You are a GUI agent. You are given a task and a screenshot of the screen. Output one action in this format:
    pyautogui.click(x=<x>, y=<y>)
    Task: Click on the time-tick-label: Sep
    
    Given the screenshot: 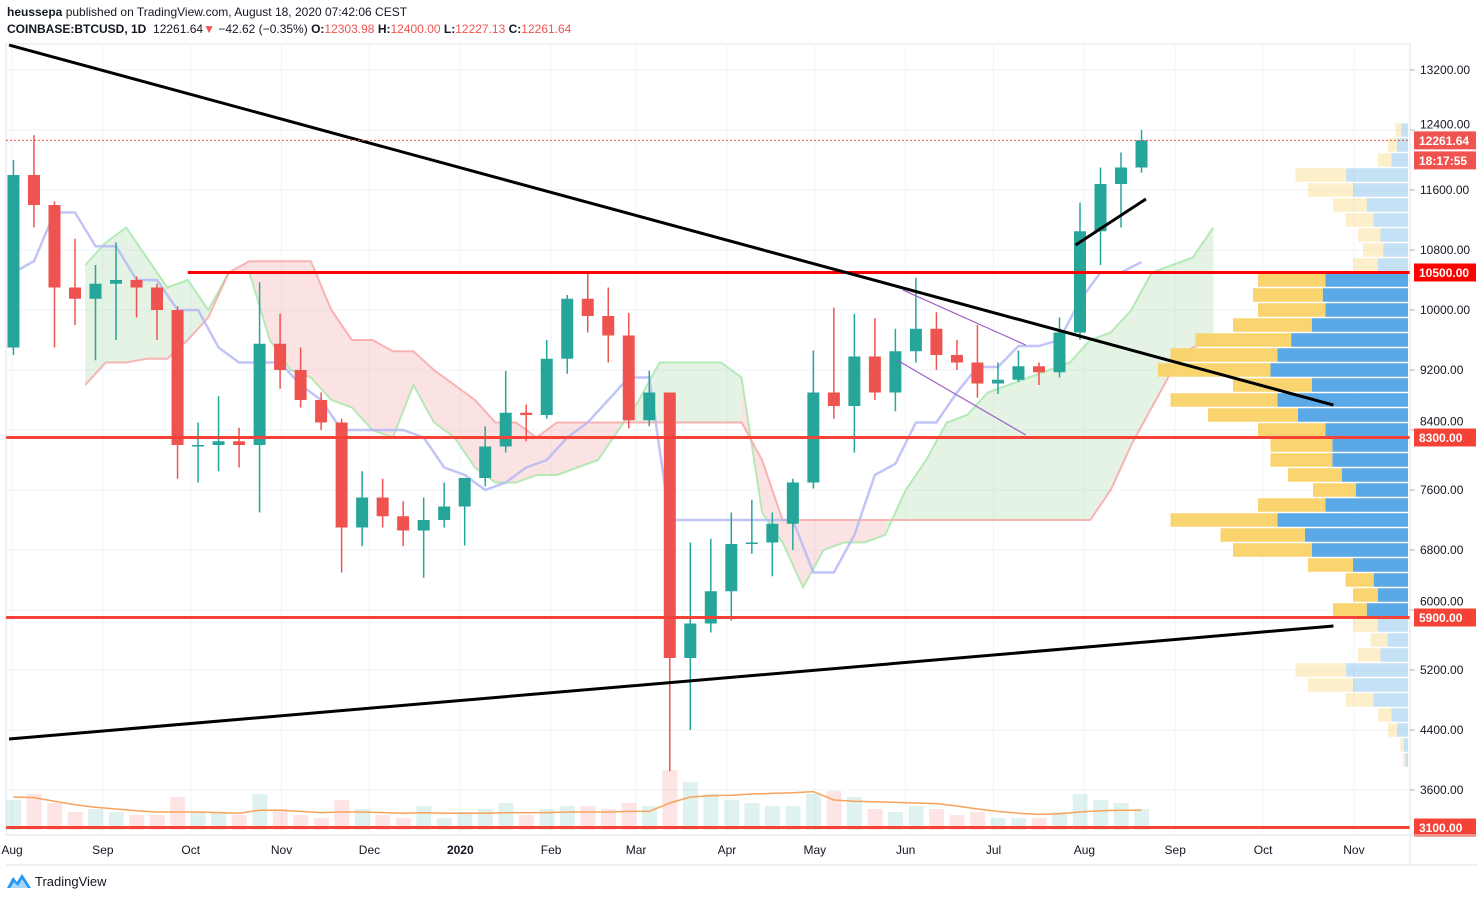 What is the action you would take?
    pyautogui.click(x=103, y=850)
    